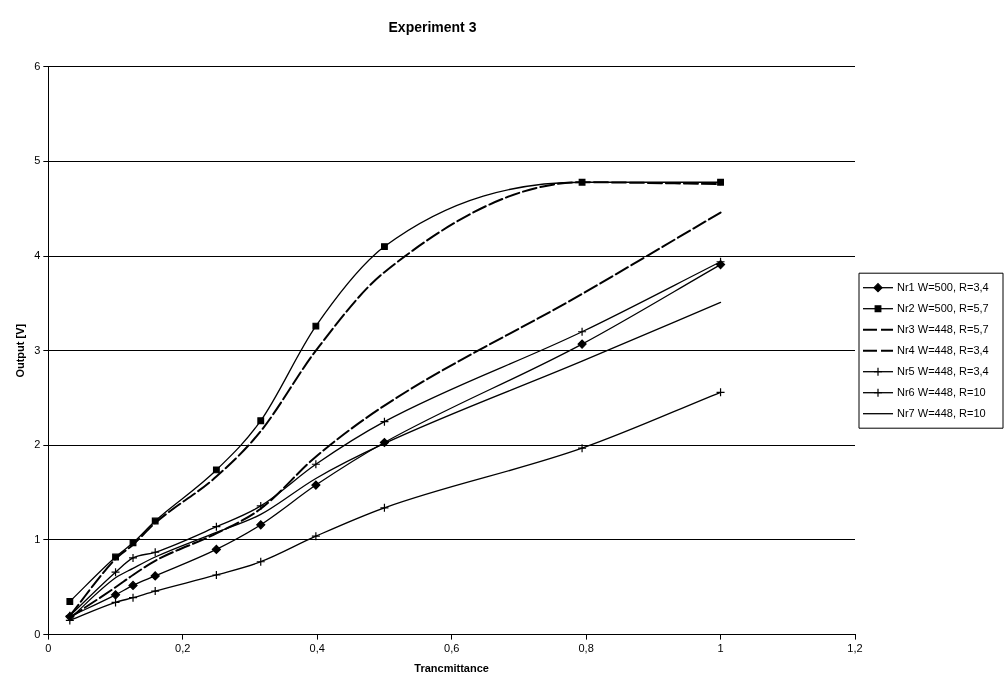 This screenshot has height=690, width=1007. Describe the element at coordinates (37, 444) in the screenshot. I see `y-tick-label: 2` at that location.